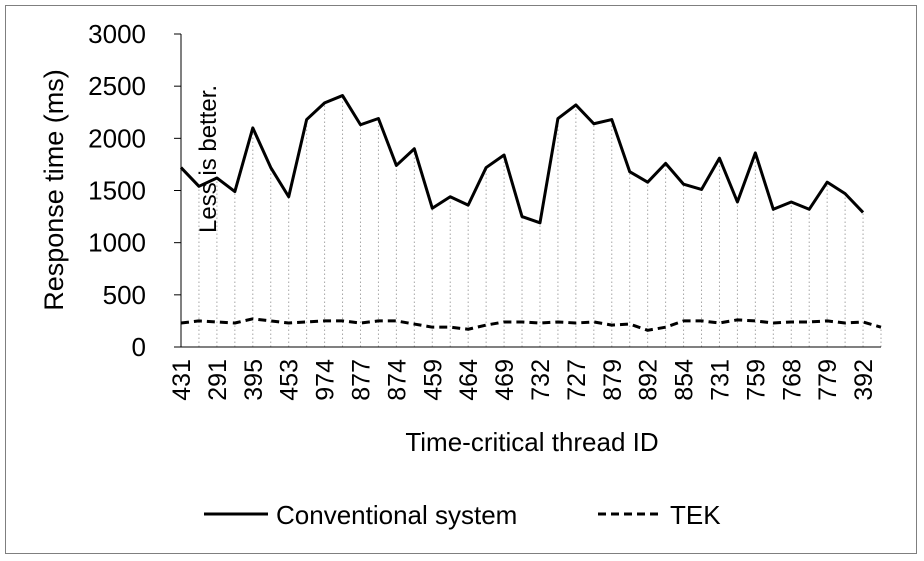  I want to click on x-tick-label: 854, so click(685, 380).